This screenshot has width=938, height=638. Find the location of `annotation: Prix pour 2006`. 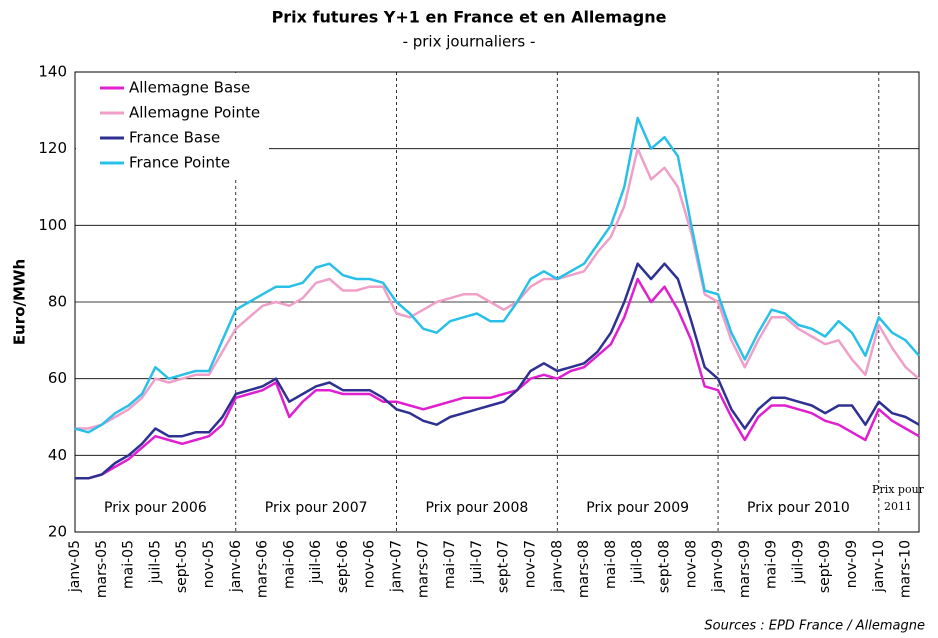

annotation: Prix pour 2006 is located at coordinates (155, 508).